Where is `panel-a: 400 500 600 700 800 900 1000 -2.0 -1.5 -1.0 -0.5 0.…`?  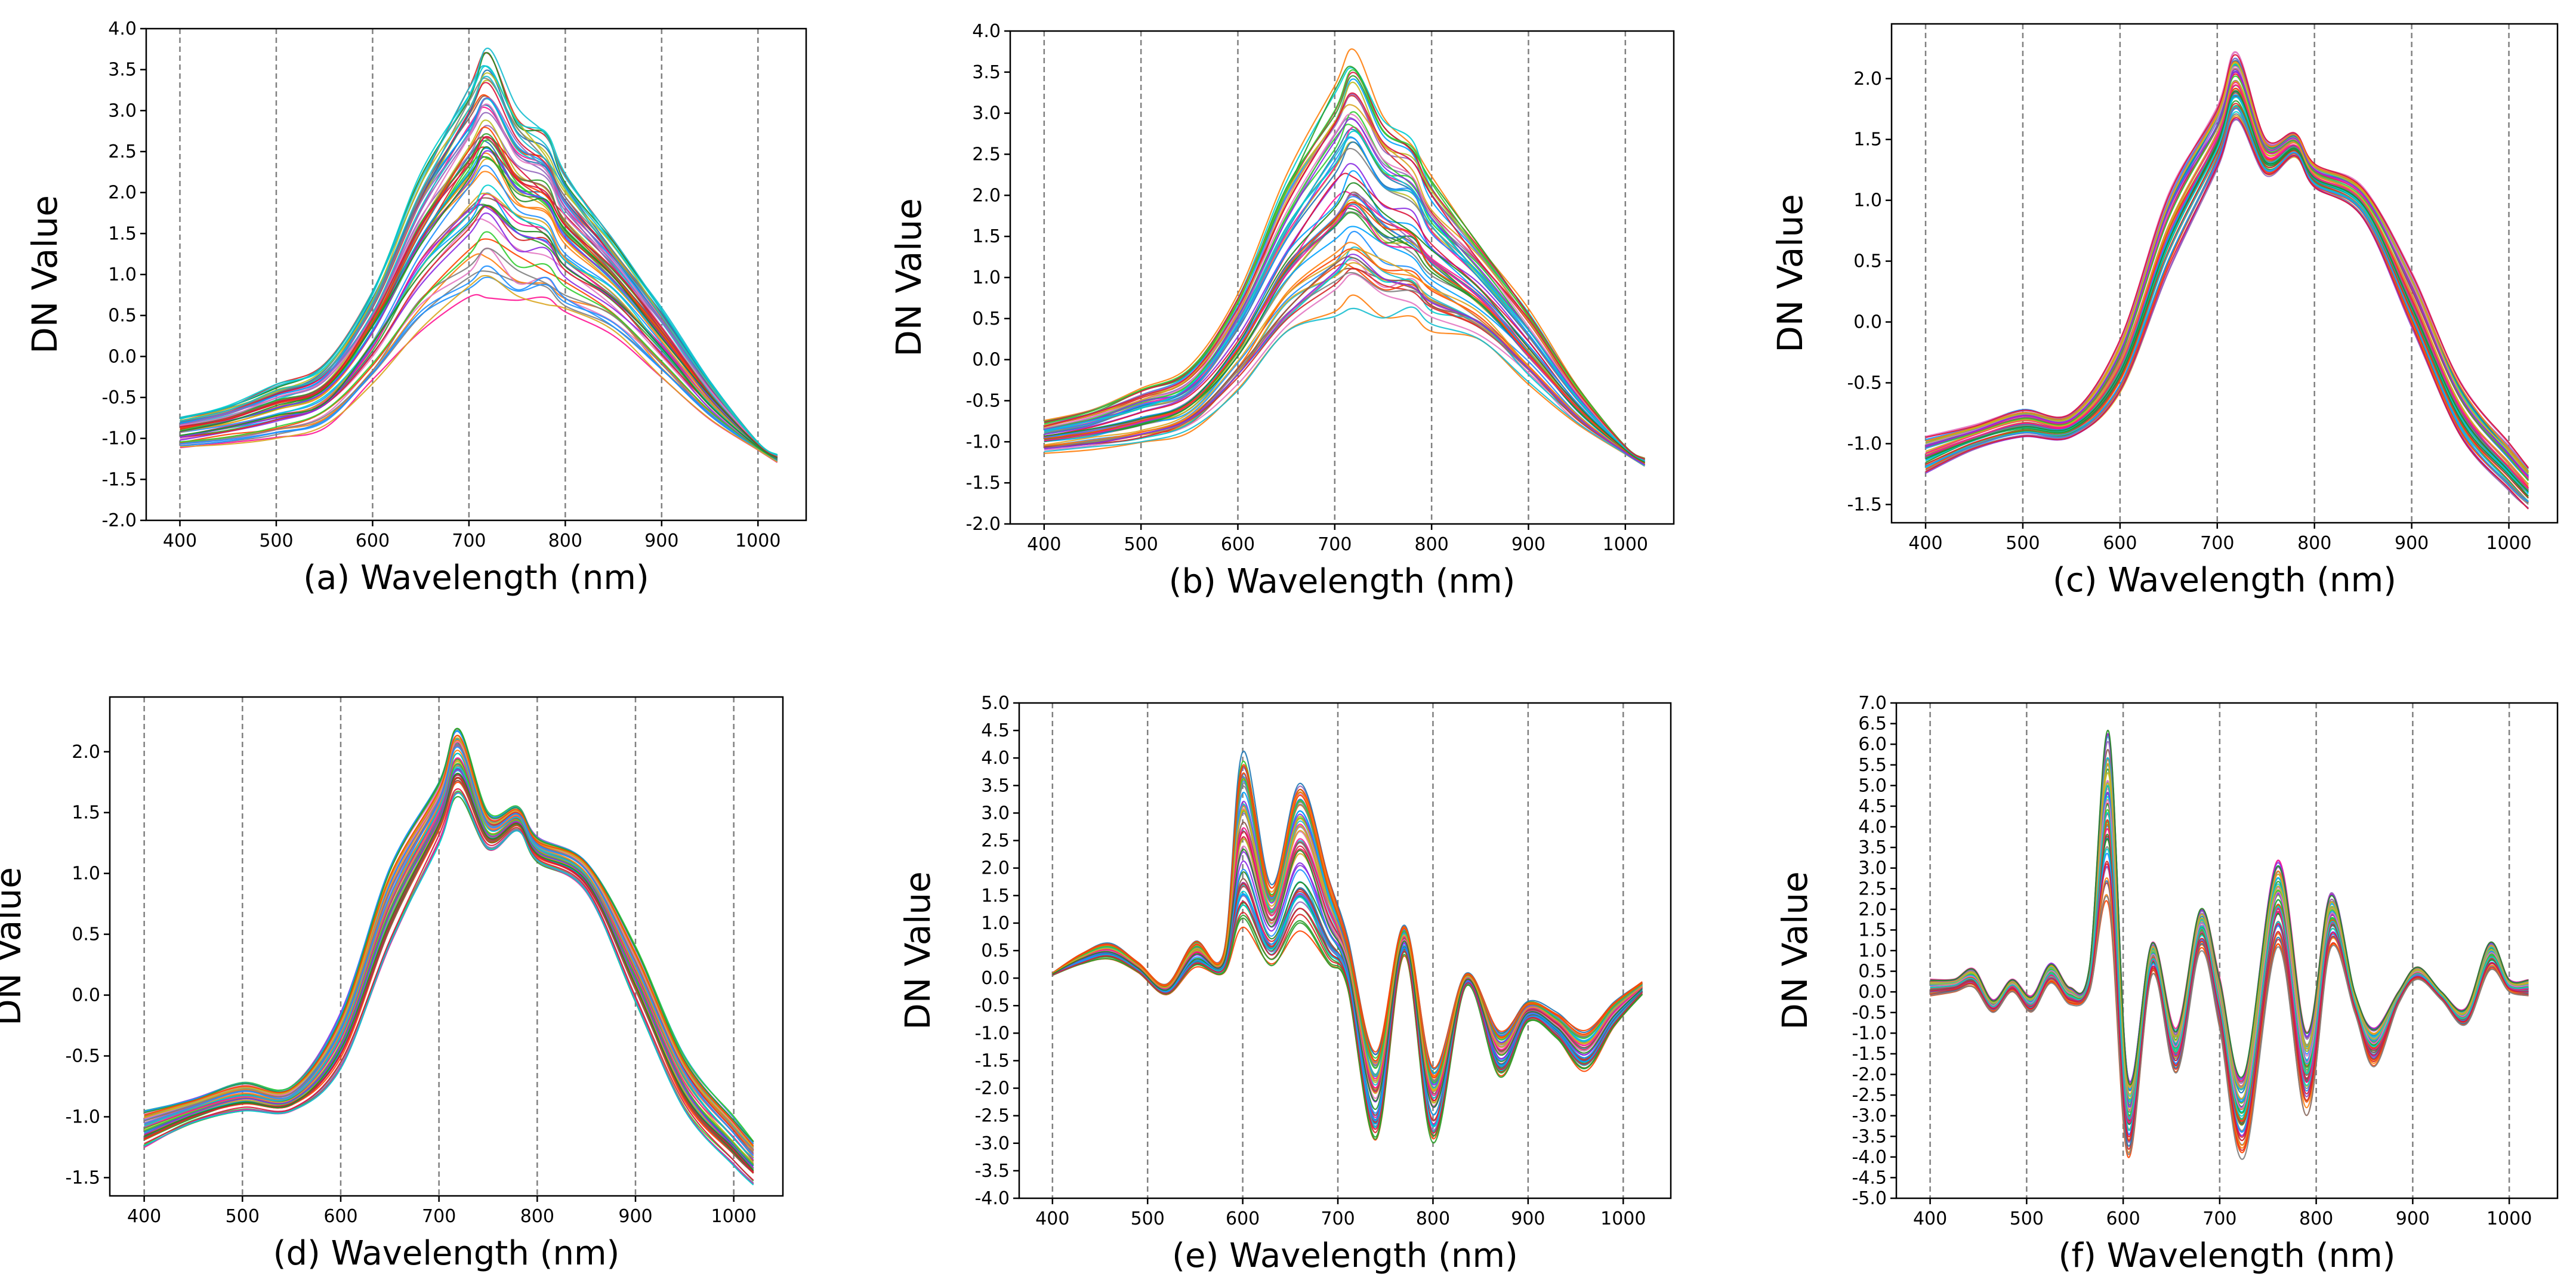 panel-a: 400 500 600 700 800 900 1000 -2.0 -1.5 -1.0 -0.5 0.… is located at coordinates (416, 307).